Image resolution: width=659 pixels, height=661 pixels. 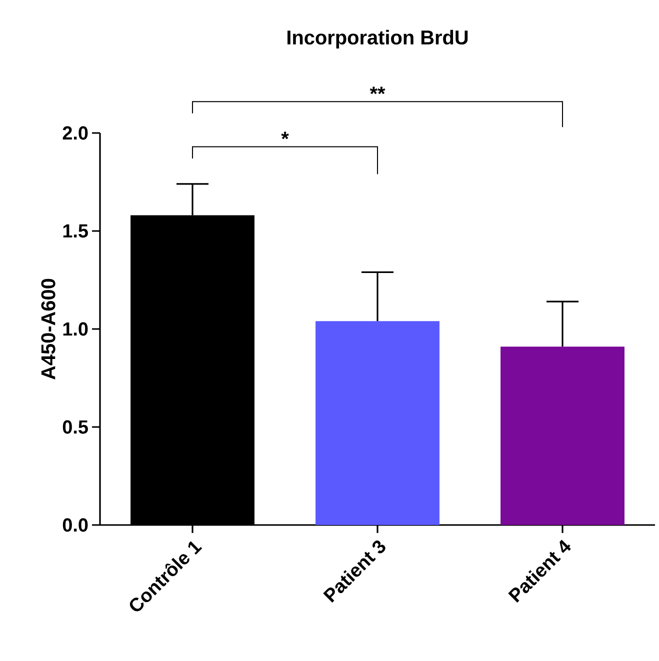 What do you see at coordinates (75, 133) in the screenshot?
I see `y-tick-label: 2.0` at bounding box center [75, 133].